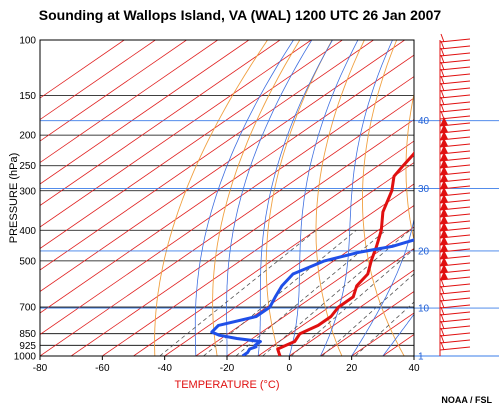  Describe the element at coordinates (27, 346) in the screenshot. I see `pressure-tick-label: 925` at that location.